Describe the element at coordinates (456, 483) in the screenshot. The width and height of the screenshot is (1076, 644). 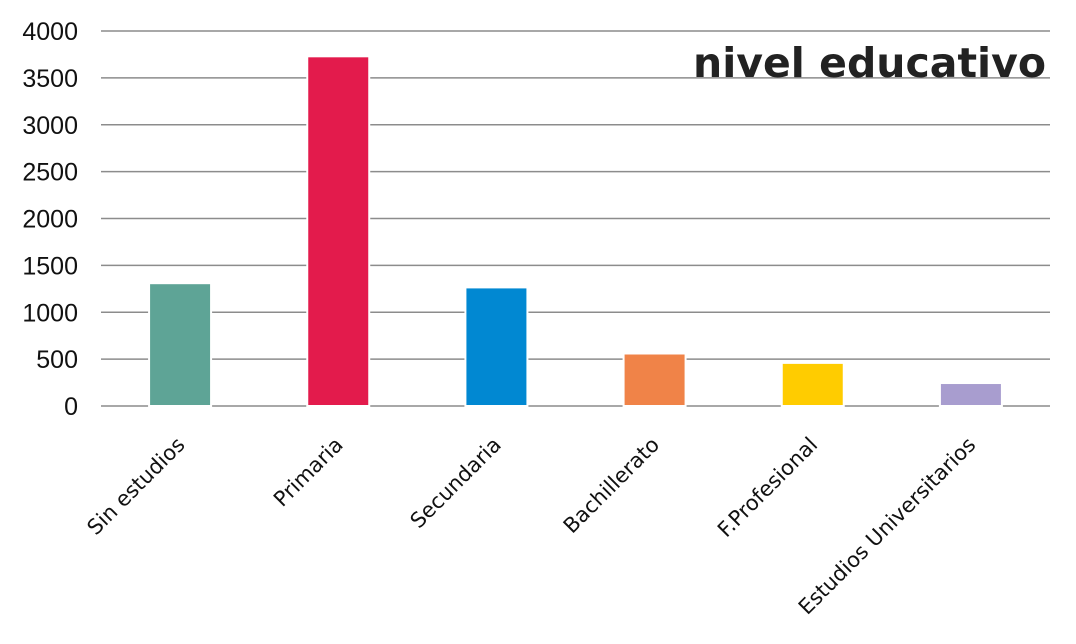
I see `x-category-label: Secundaria` at that location.